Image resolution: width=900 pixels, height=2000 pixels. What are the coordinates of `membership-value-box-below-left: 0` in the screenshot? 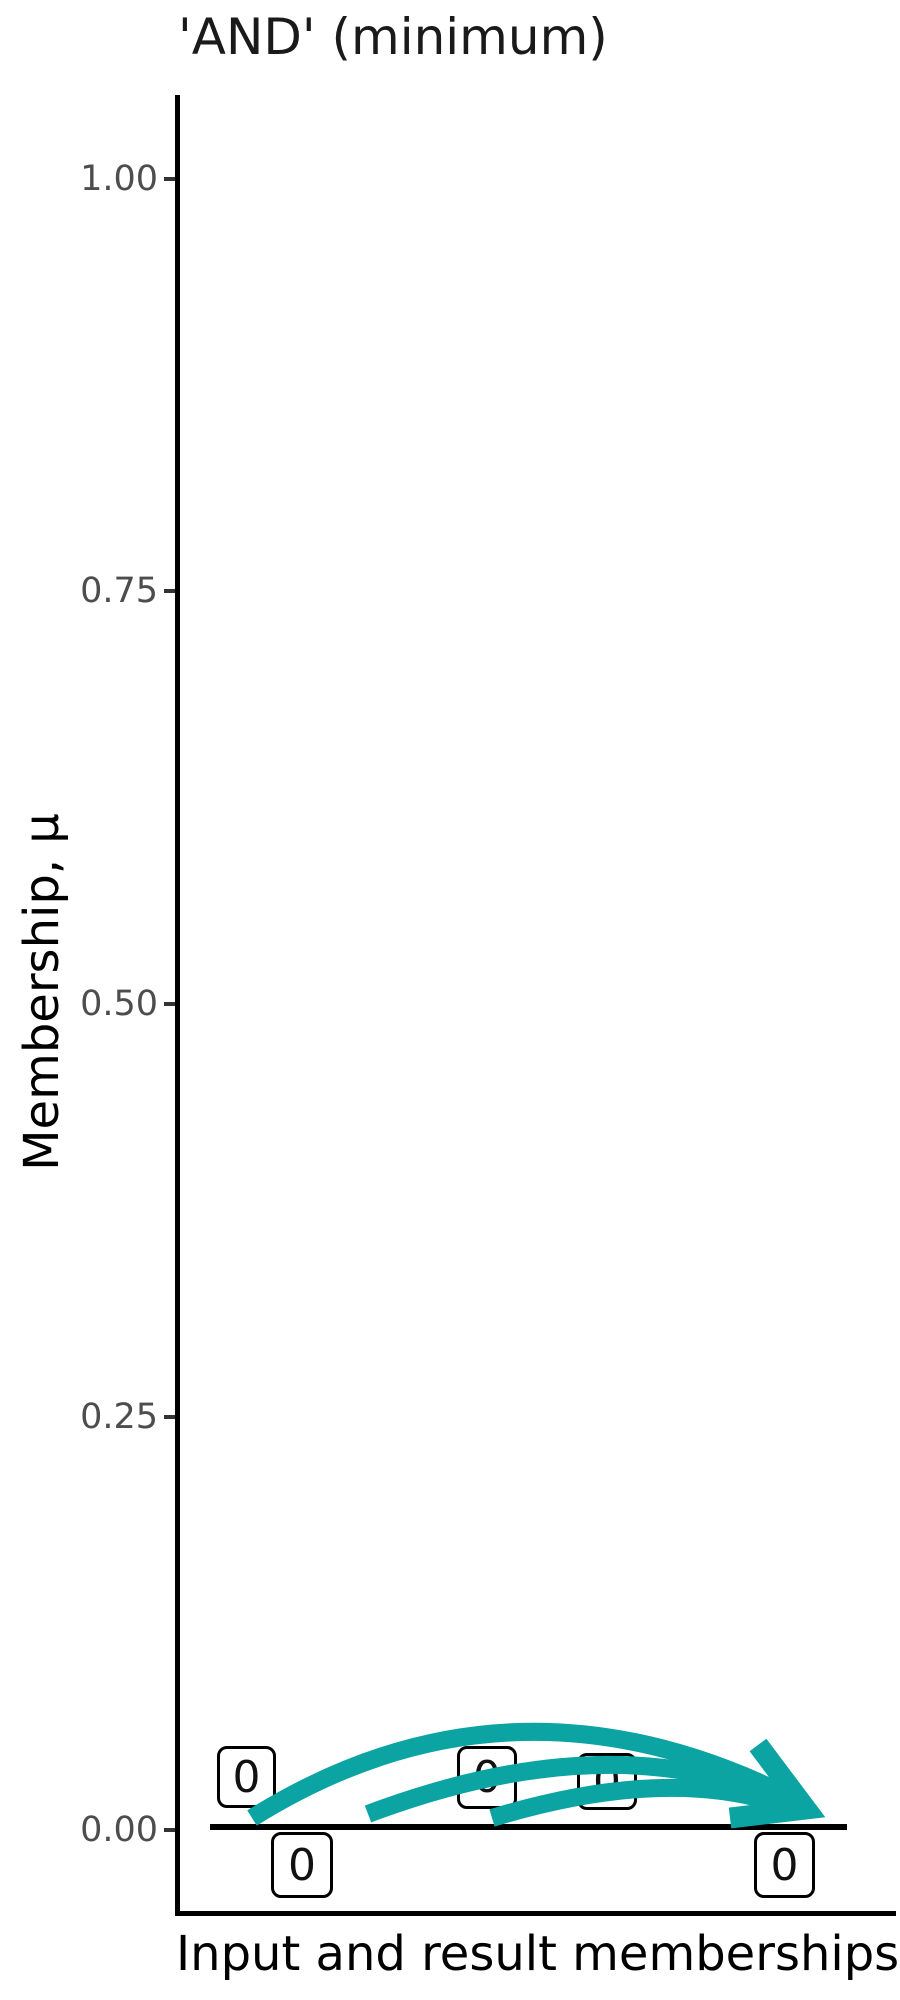 It's located at (302, 1865).